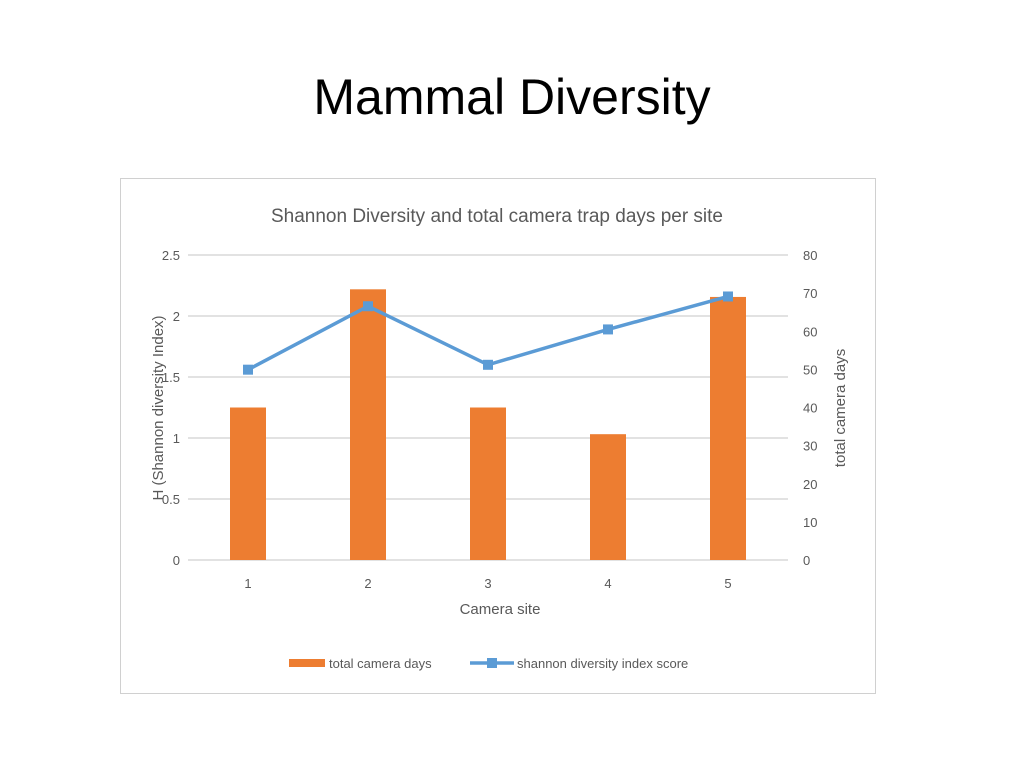 This screenshot has height=768, width=1024. Describe the element at coordinates (602, 663) in the screenshot. I see `legend-label: shannon diversity index score` at that location.